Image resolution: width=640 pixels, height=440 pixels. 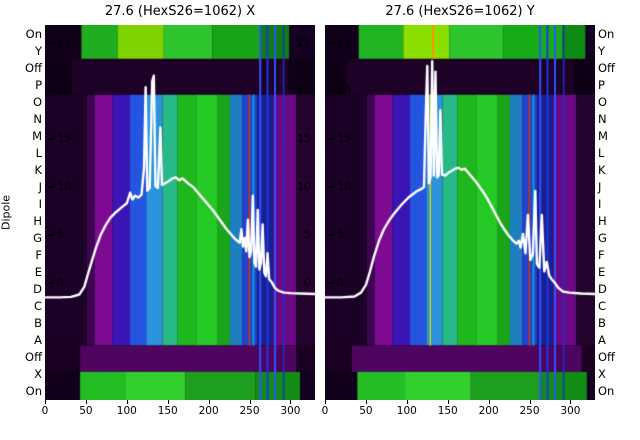 I want to click on row-label-right: O, so click(x=603, y=101).